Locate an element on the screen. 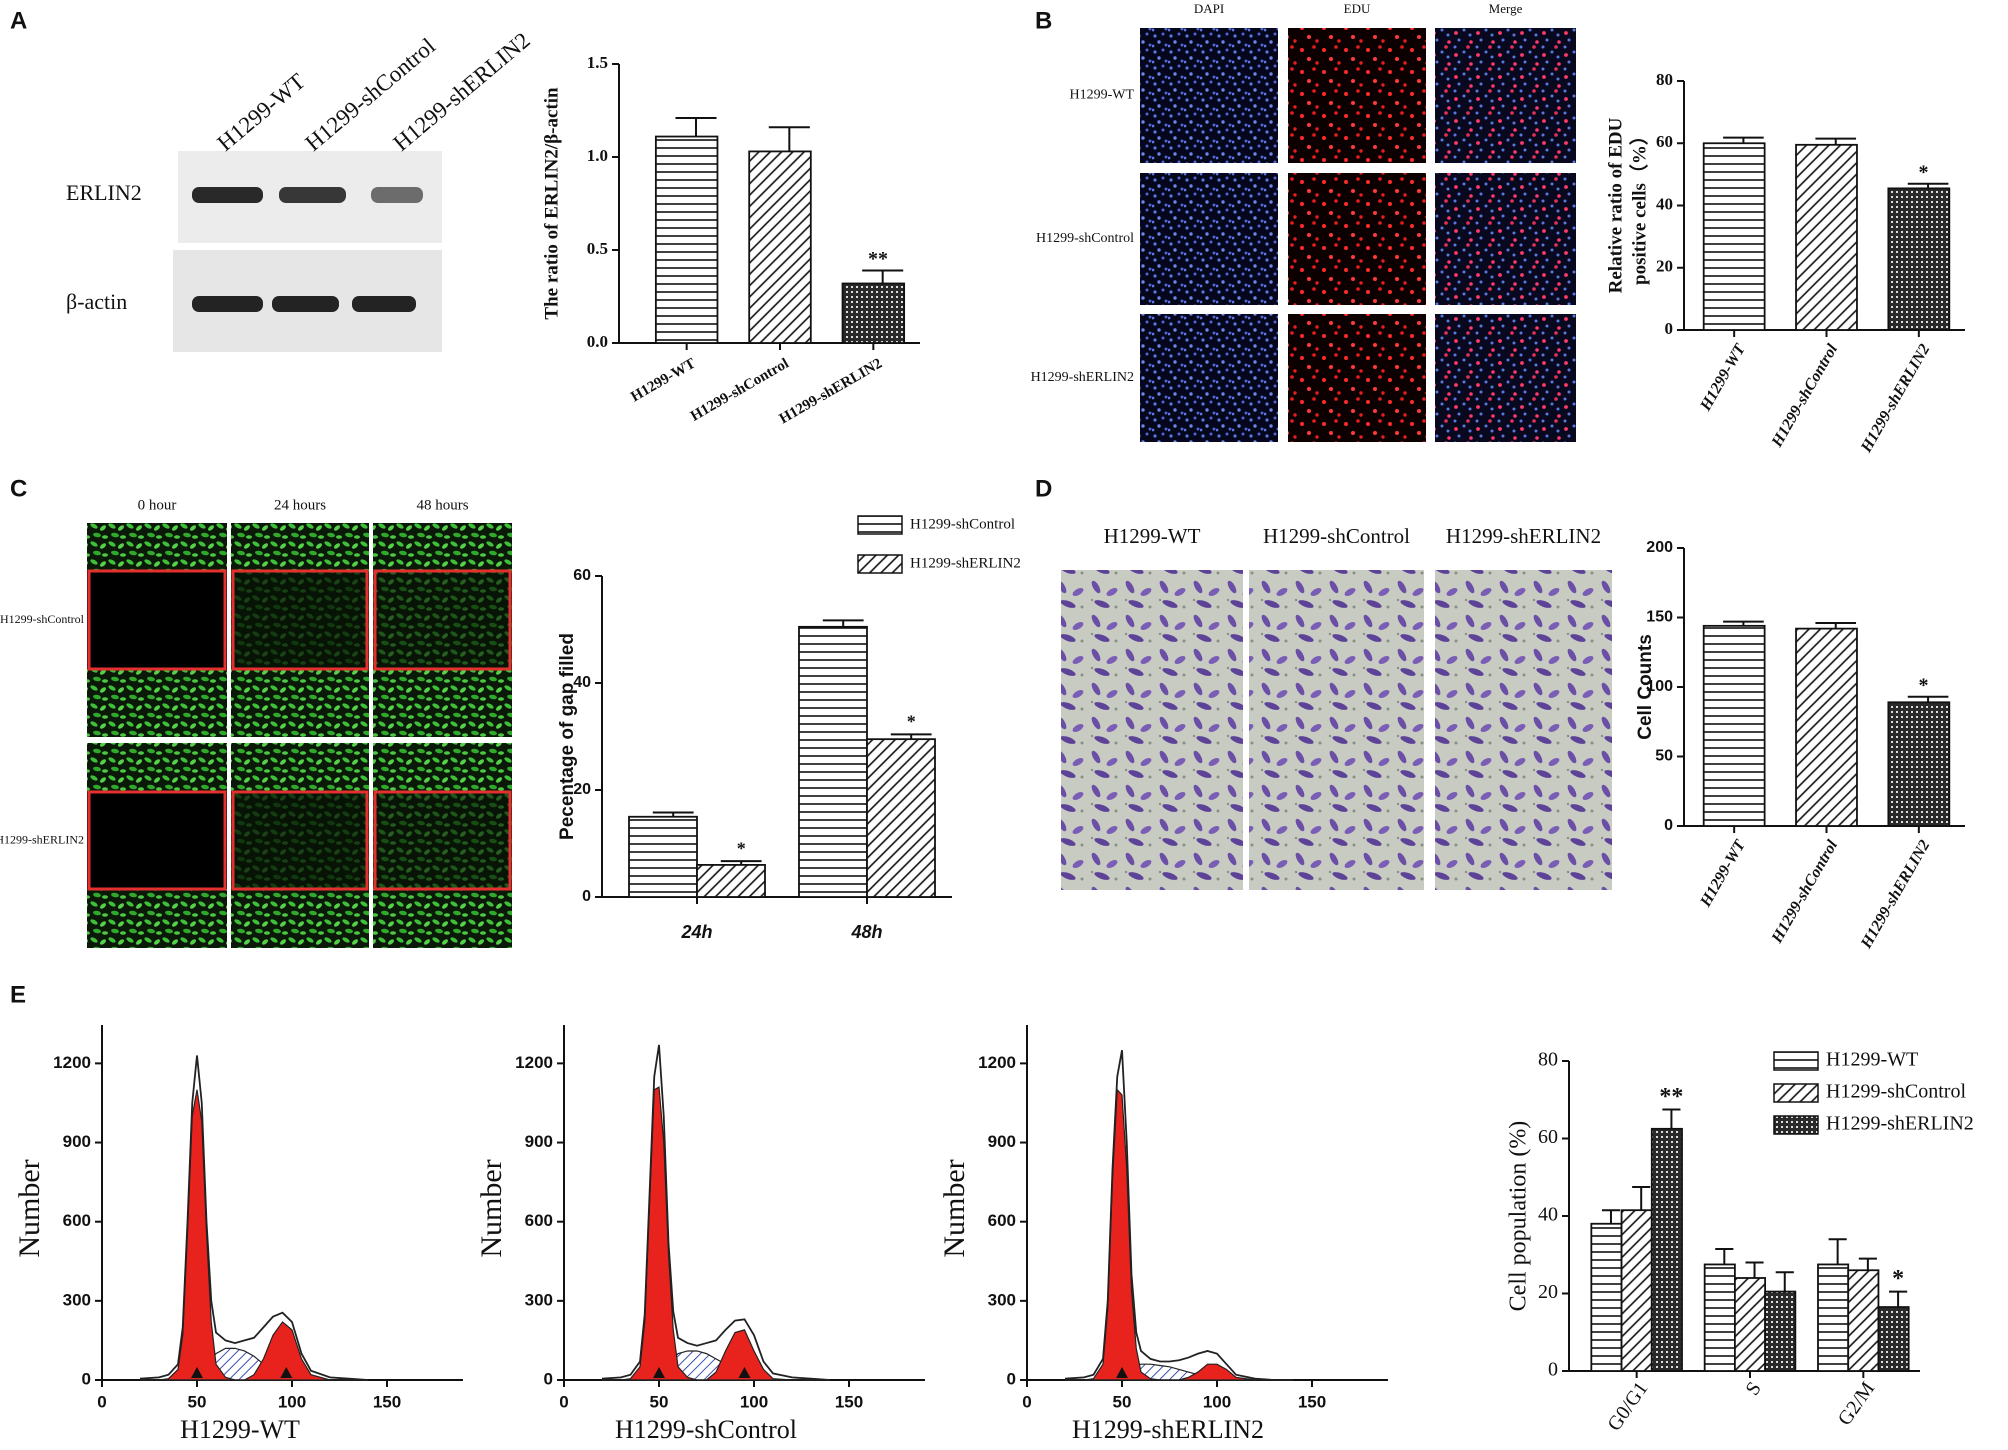 The height and width of the screenshot is (1450, 2008). image-column-label: H1299-shERLIN2 is located at coordinates (1523, 536).